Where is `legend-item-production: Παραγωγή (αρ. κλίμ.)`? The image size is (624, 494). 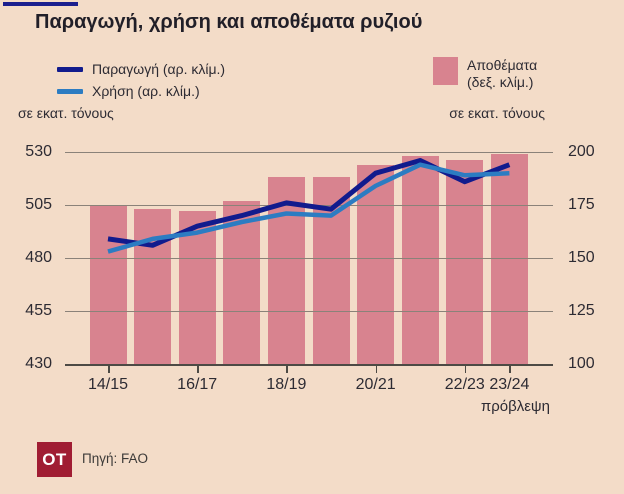 legend-item-production: Παραγωγή (αρ. κλίμ.) is located at coordinates (141, 69).